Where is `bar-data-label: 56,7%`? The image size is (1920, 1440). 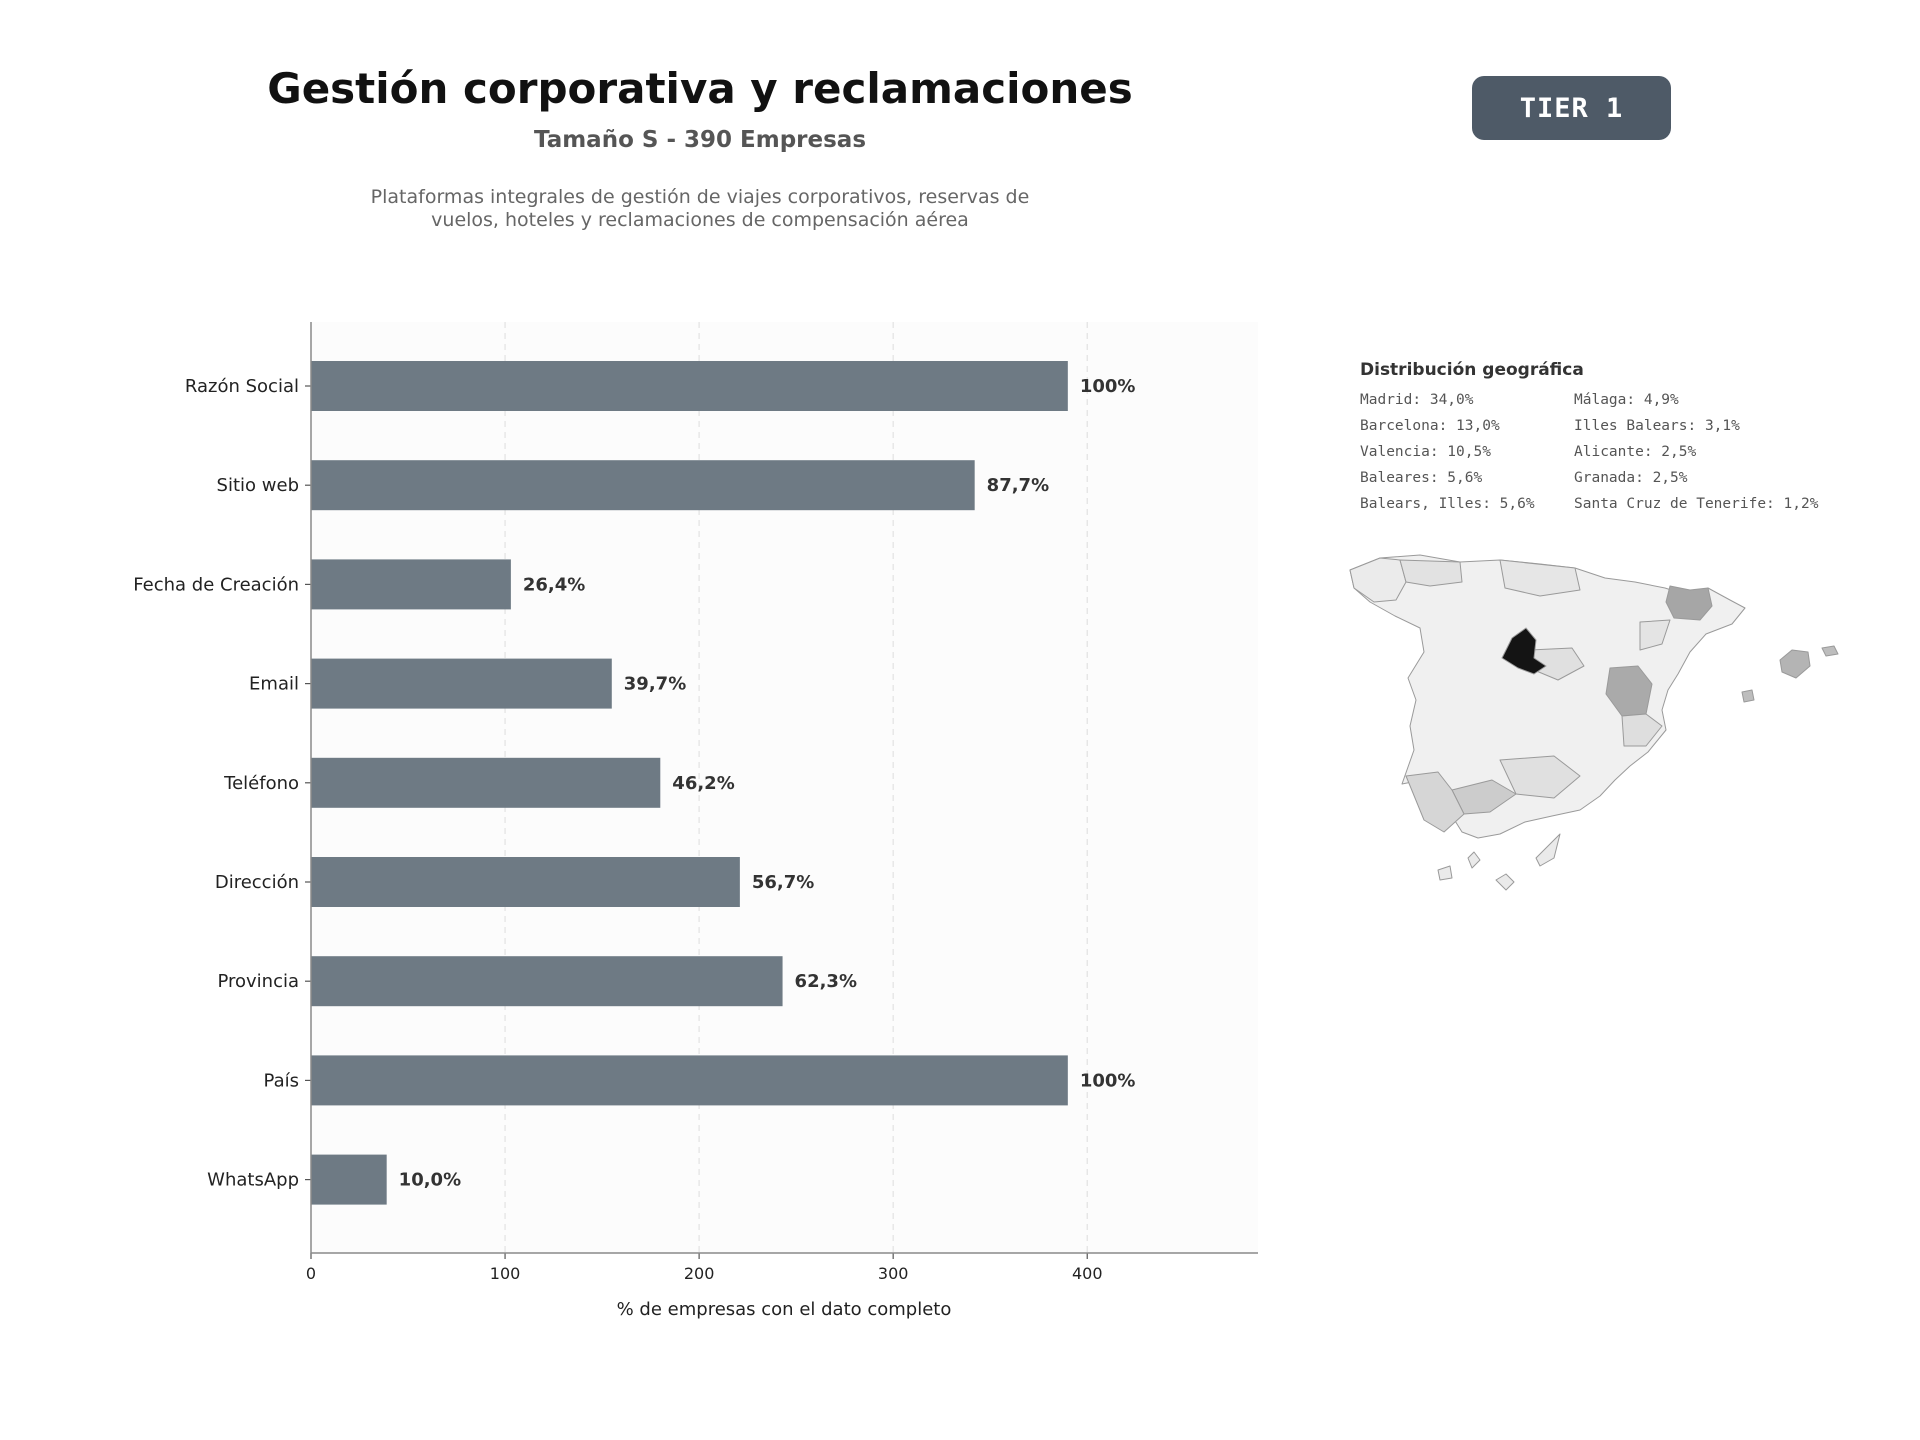
bar-data-label: 56,7% is located at coordinates (783, 882).